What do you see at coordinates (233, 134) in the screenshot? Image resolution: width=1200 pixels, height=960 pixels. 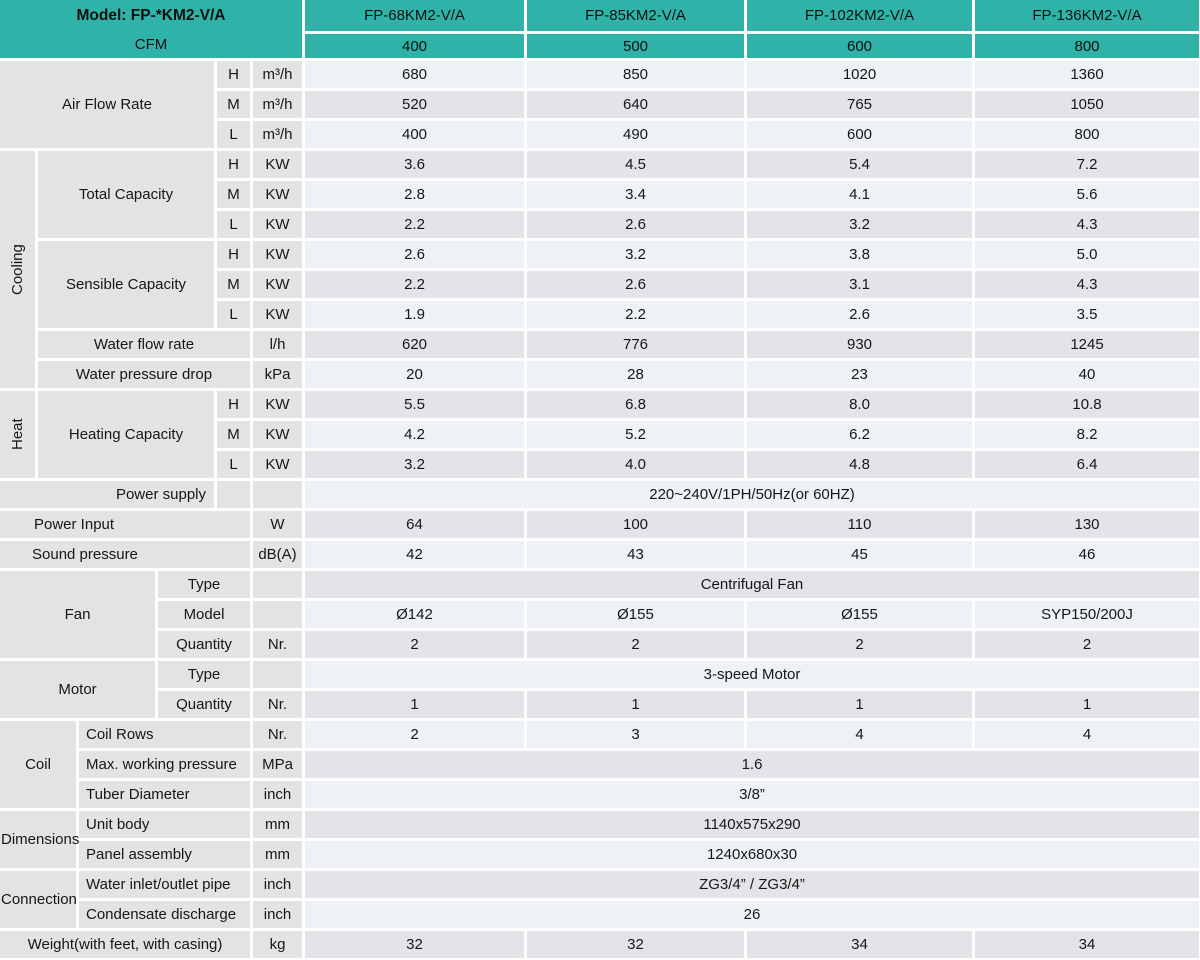 I see `speed-cell: L` at bounding box center [233, 134].